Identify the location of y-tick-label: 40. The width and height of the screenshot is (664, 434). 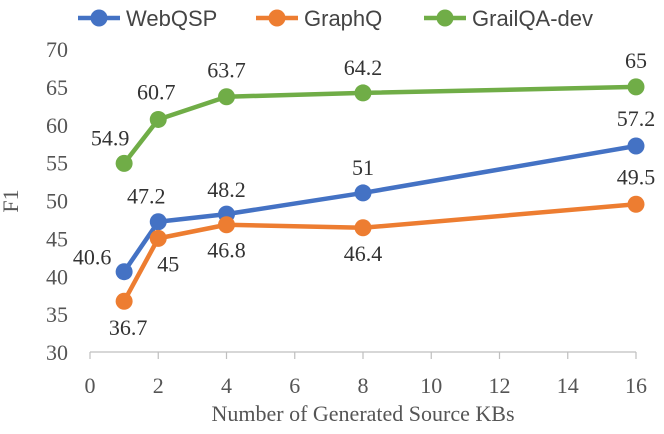
(57, 276).